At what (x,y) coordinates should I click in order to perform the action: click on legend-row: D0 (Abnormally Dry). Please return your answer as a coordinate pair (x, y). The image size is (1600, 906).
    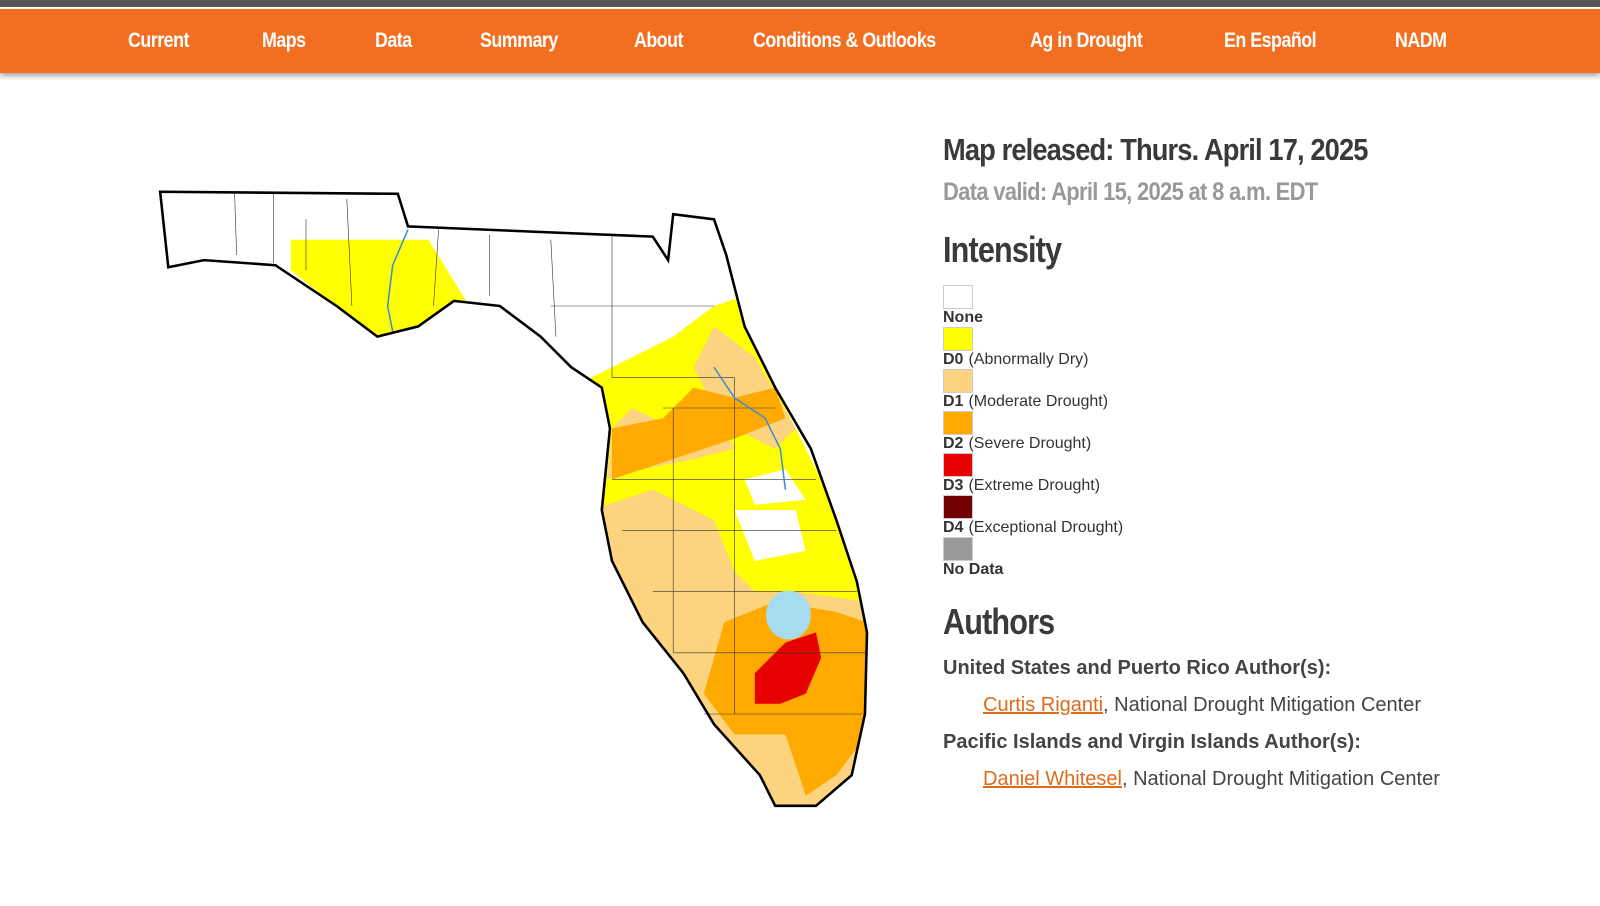
    Looking at the image, I should click on (1263, 348).